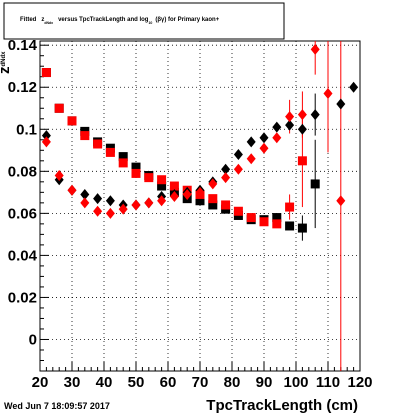 The width and height of the screenshot is (400, 414). Describe the element at coordinates (232, 382) in the screenshot. I see `x-tick-label: 80` at that location.